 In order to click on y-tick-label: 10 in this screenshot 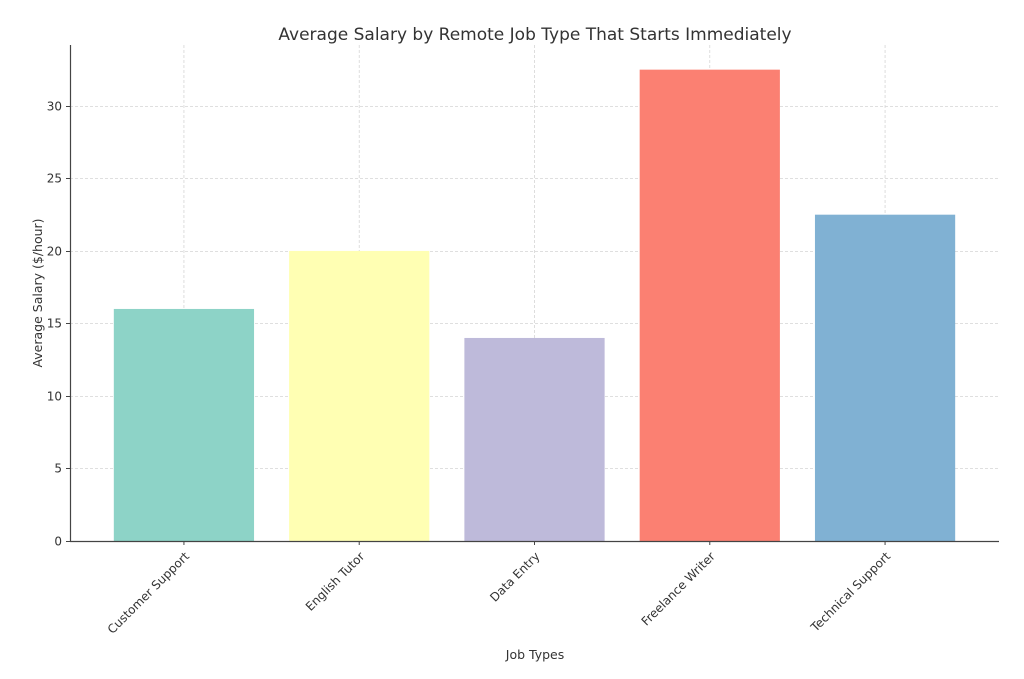, I will do `click(54, 397)`.